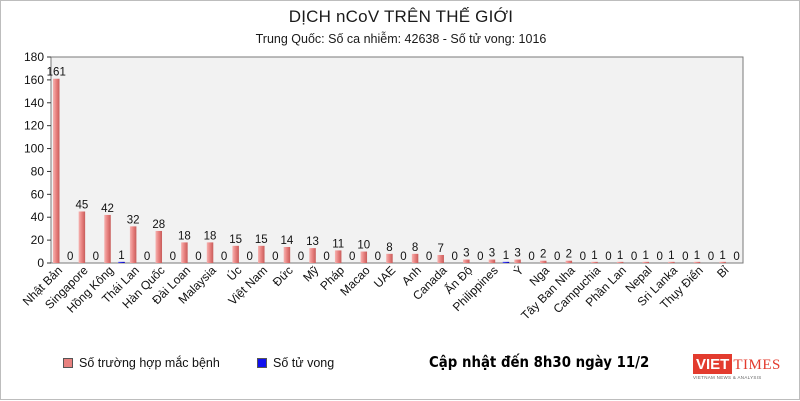 The image size is (800, 401). What do you see at coordinates (34, 57) in the screenshot?
I see `y-tick-label: 180` at bounding box center [34, 57].